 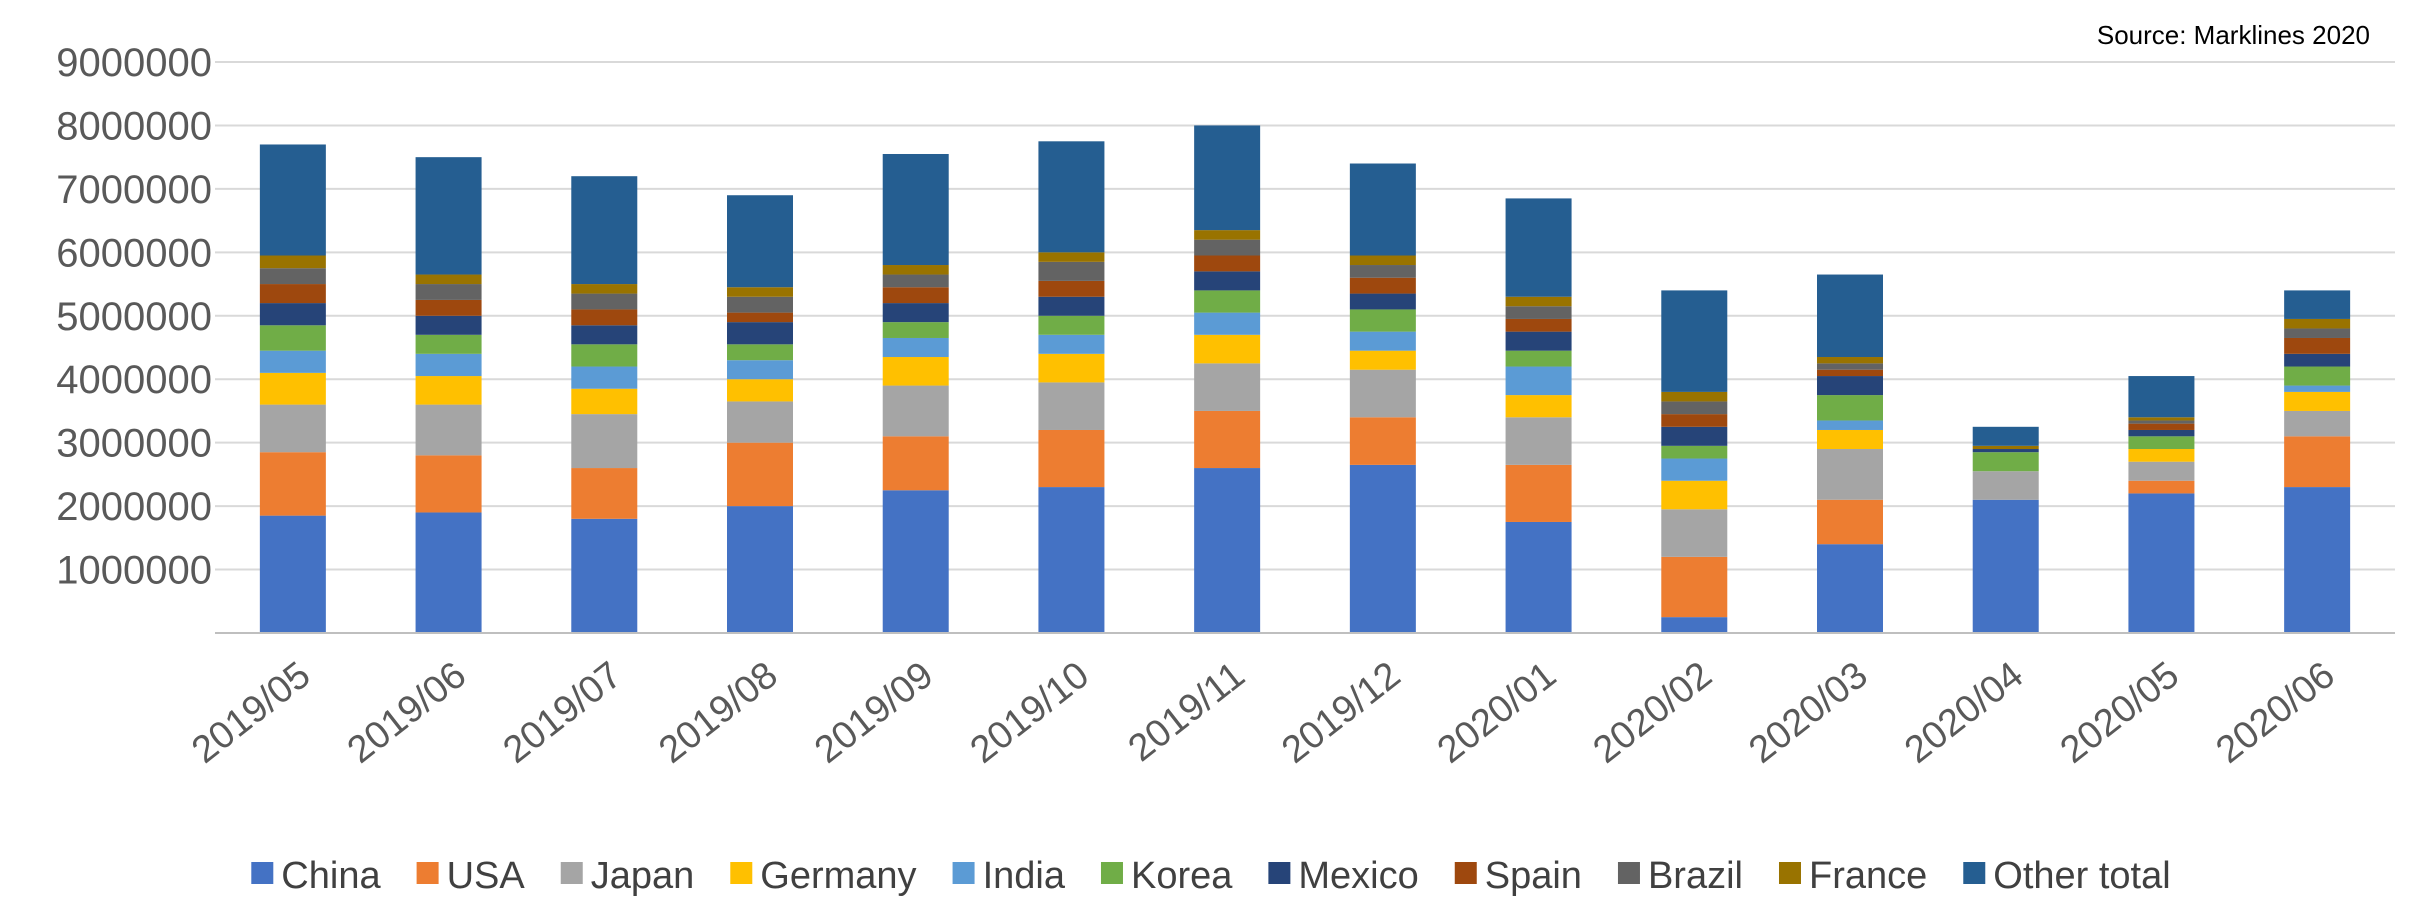 What do you see at coordinates (134, 253) in the screenshot?
I see `y-tick-label: 6000000` at bounding box center [134, 253].